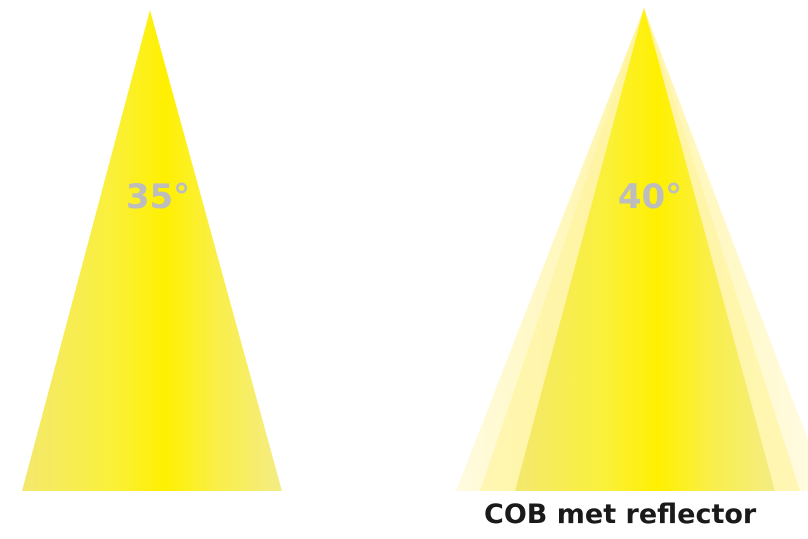 The height and width of the screenshot is (539, 808). I want to click on beam-35-angle-label: 35°, so click(158, 197).